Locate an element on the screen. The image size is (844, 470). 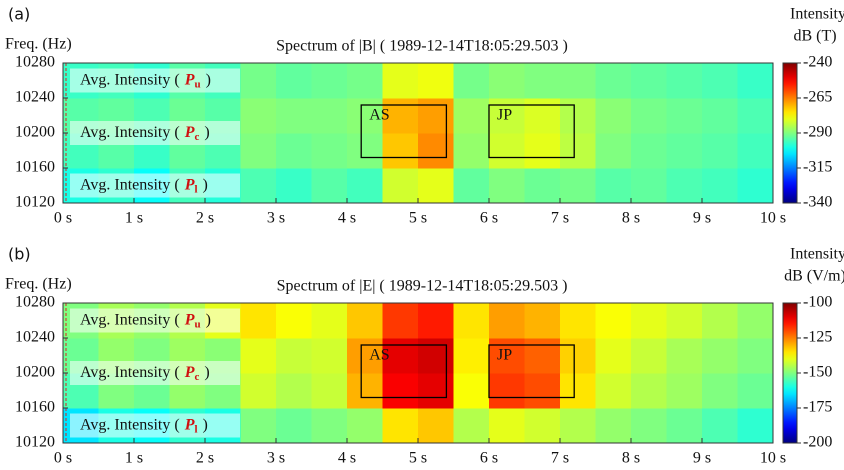
colorbar-tick-label: -340 is located at coordinates (817, 202).